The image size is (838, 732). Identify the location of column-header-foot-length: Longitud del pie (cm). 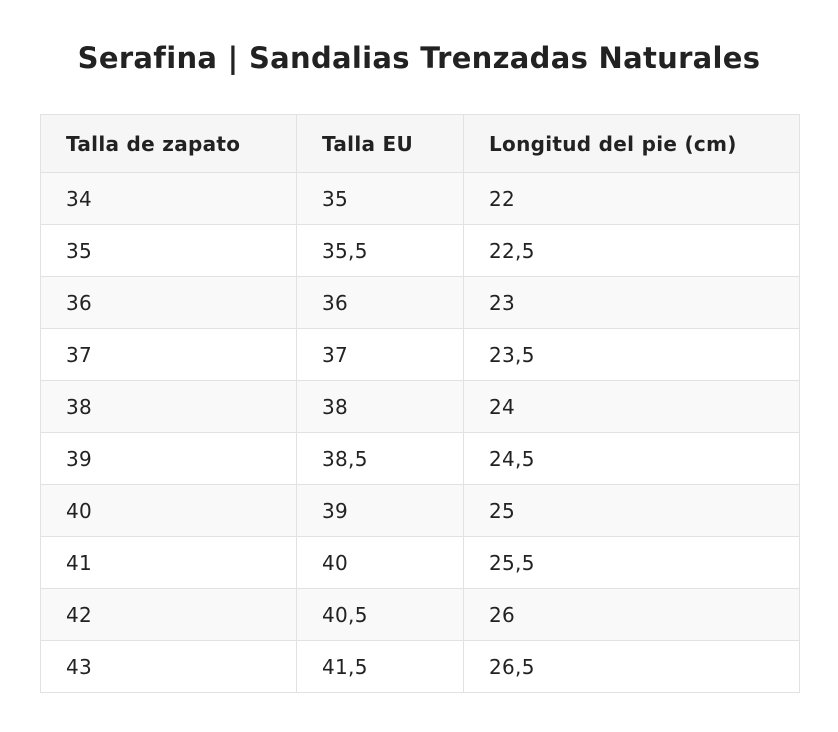
(631, 143).